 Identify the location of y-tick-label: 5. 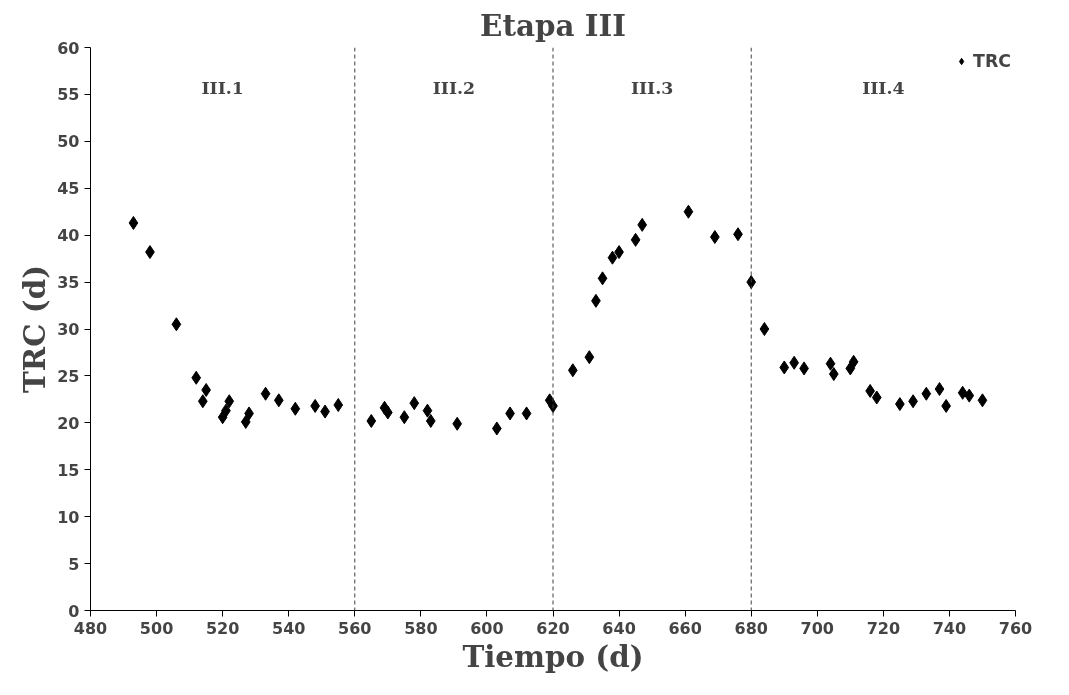
(74, 564).